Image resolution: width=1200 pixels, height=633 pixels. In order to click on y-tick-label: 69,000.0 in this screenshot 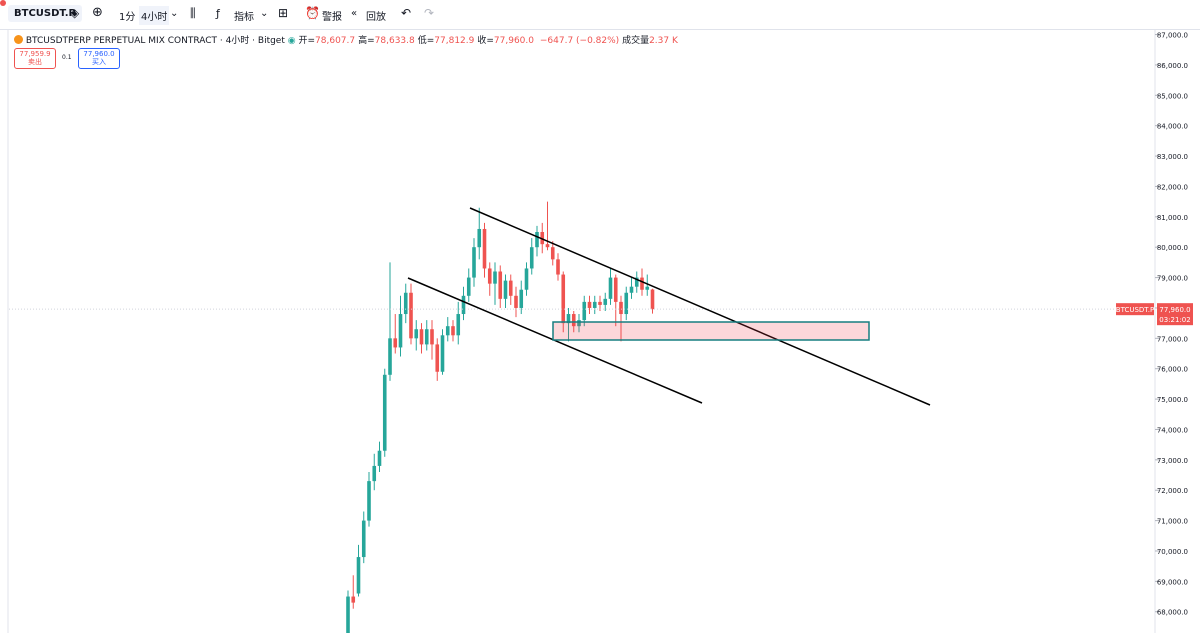, I will do `click(1172, 582)`.